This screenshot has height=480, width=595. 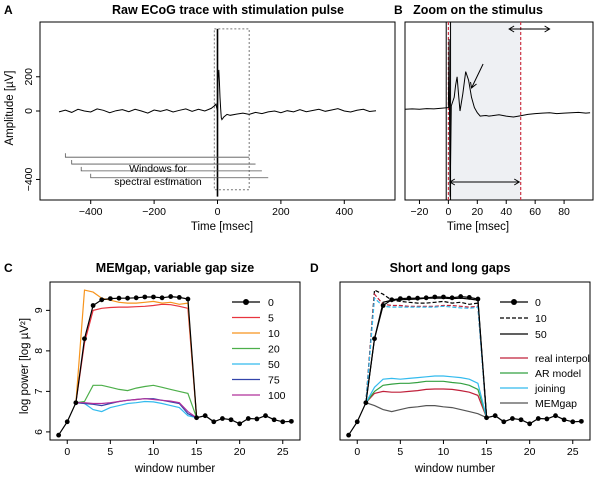 I want to click on panel-d-series-ar-model, so click(x=426, y=399).